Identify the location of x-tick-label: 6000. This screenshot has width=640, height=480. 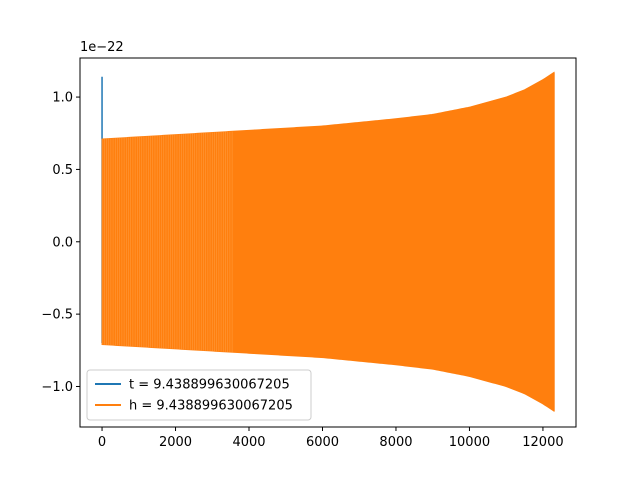
(322, 442).